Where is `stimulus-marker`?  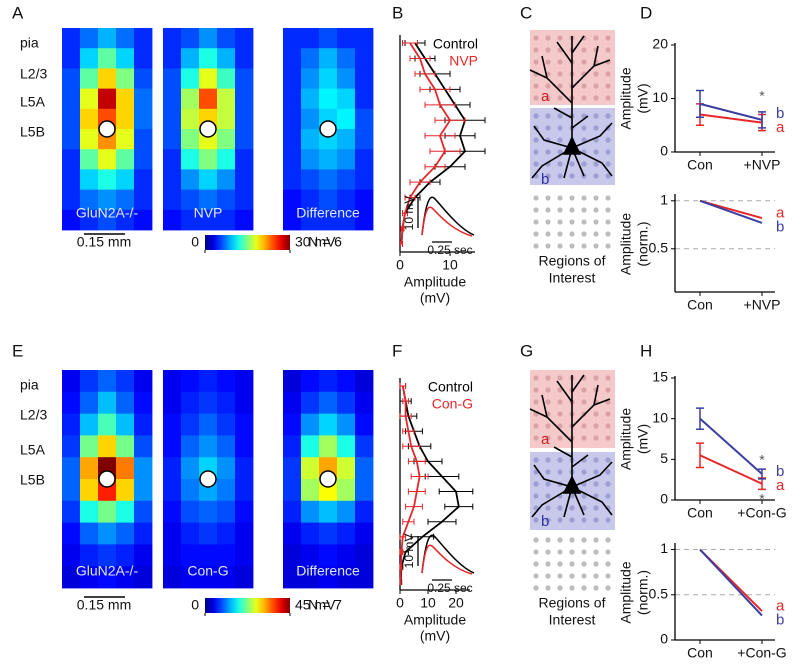 stimulus-marker is located at coordinates (328, 479).